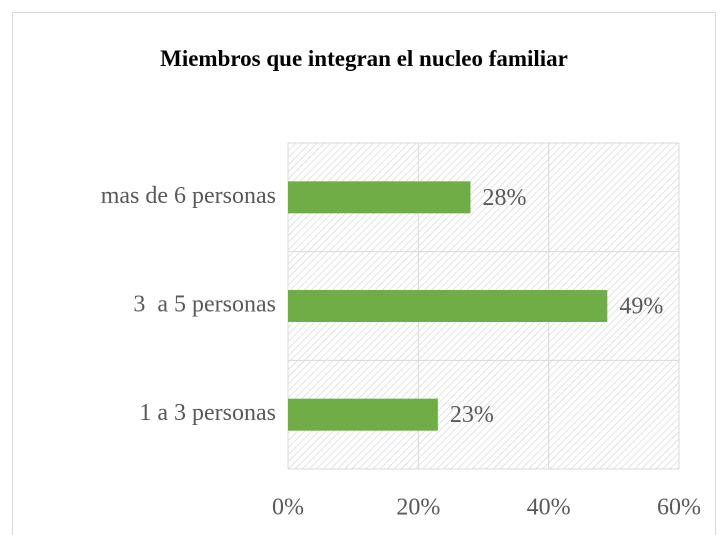 This screenshot has height=535, width=728. What do you see at coordinates (504, 198) in the screenshot?
I see `data-label: 28%` at bounding box center [504, 198].